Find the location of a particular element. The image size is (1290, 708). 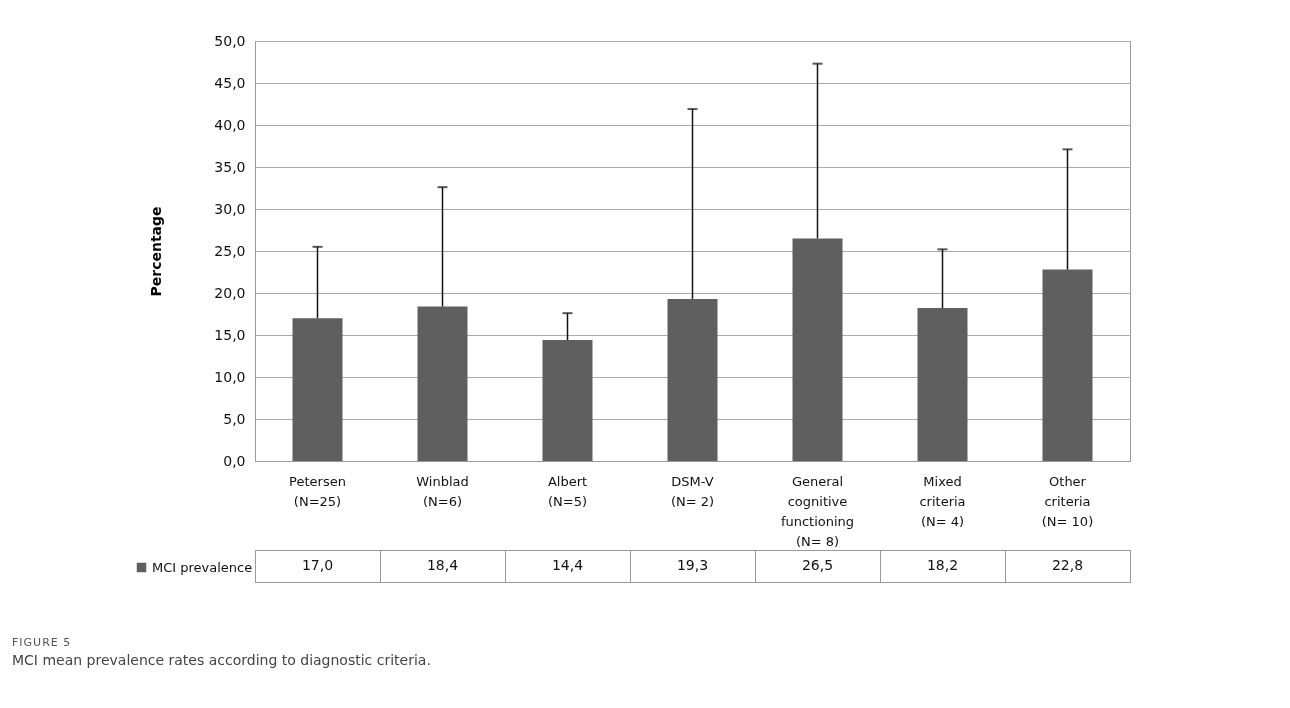

y-tick-label: 35,0 is located at coordinates (230, 166).